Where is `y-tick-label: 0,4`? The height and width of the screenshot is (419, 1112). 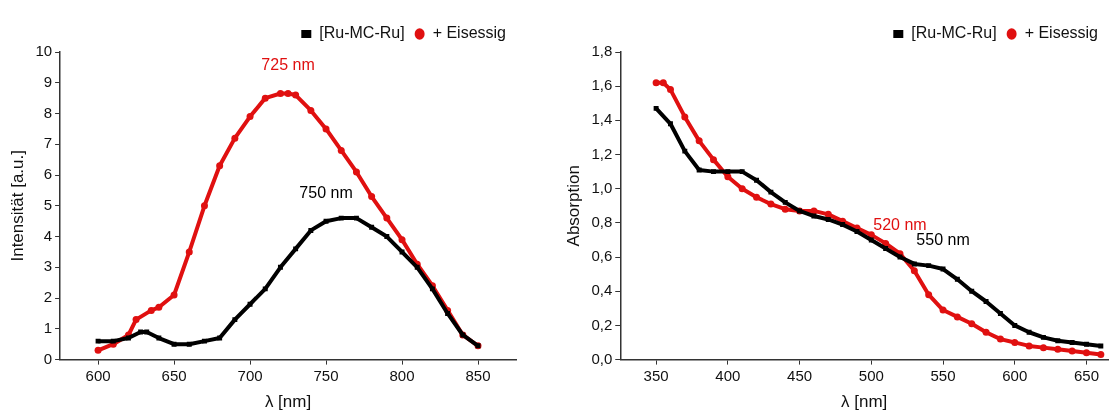 y-tick-label: 0,4 is located at coordinates (602, 290).